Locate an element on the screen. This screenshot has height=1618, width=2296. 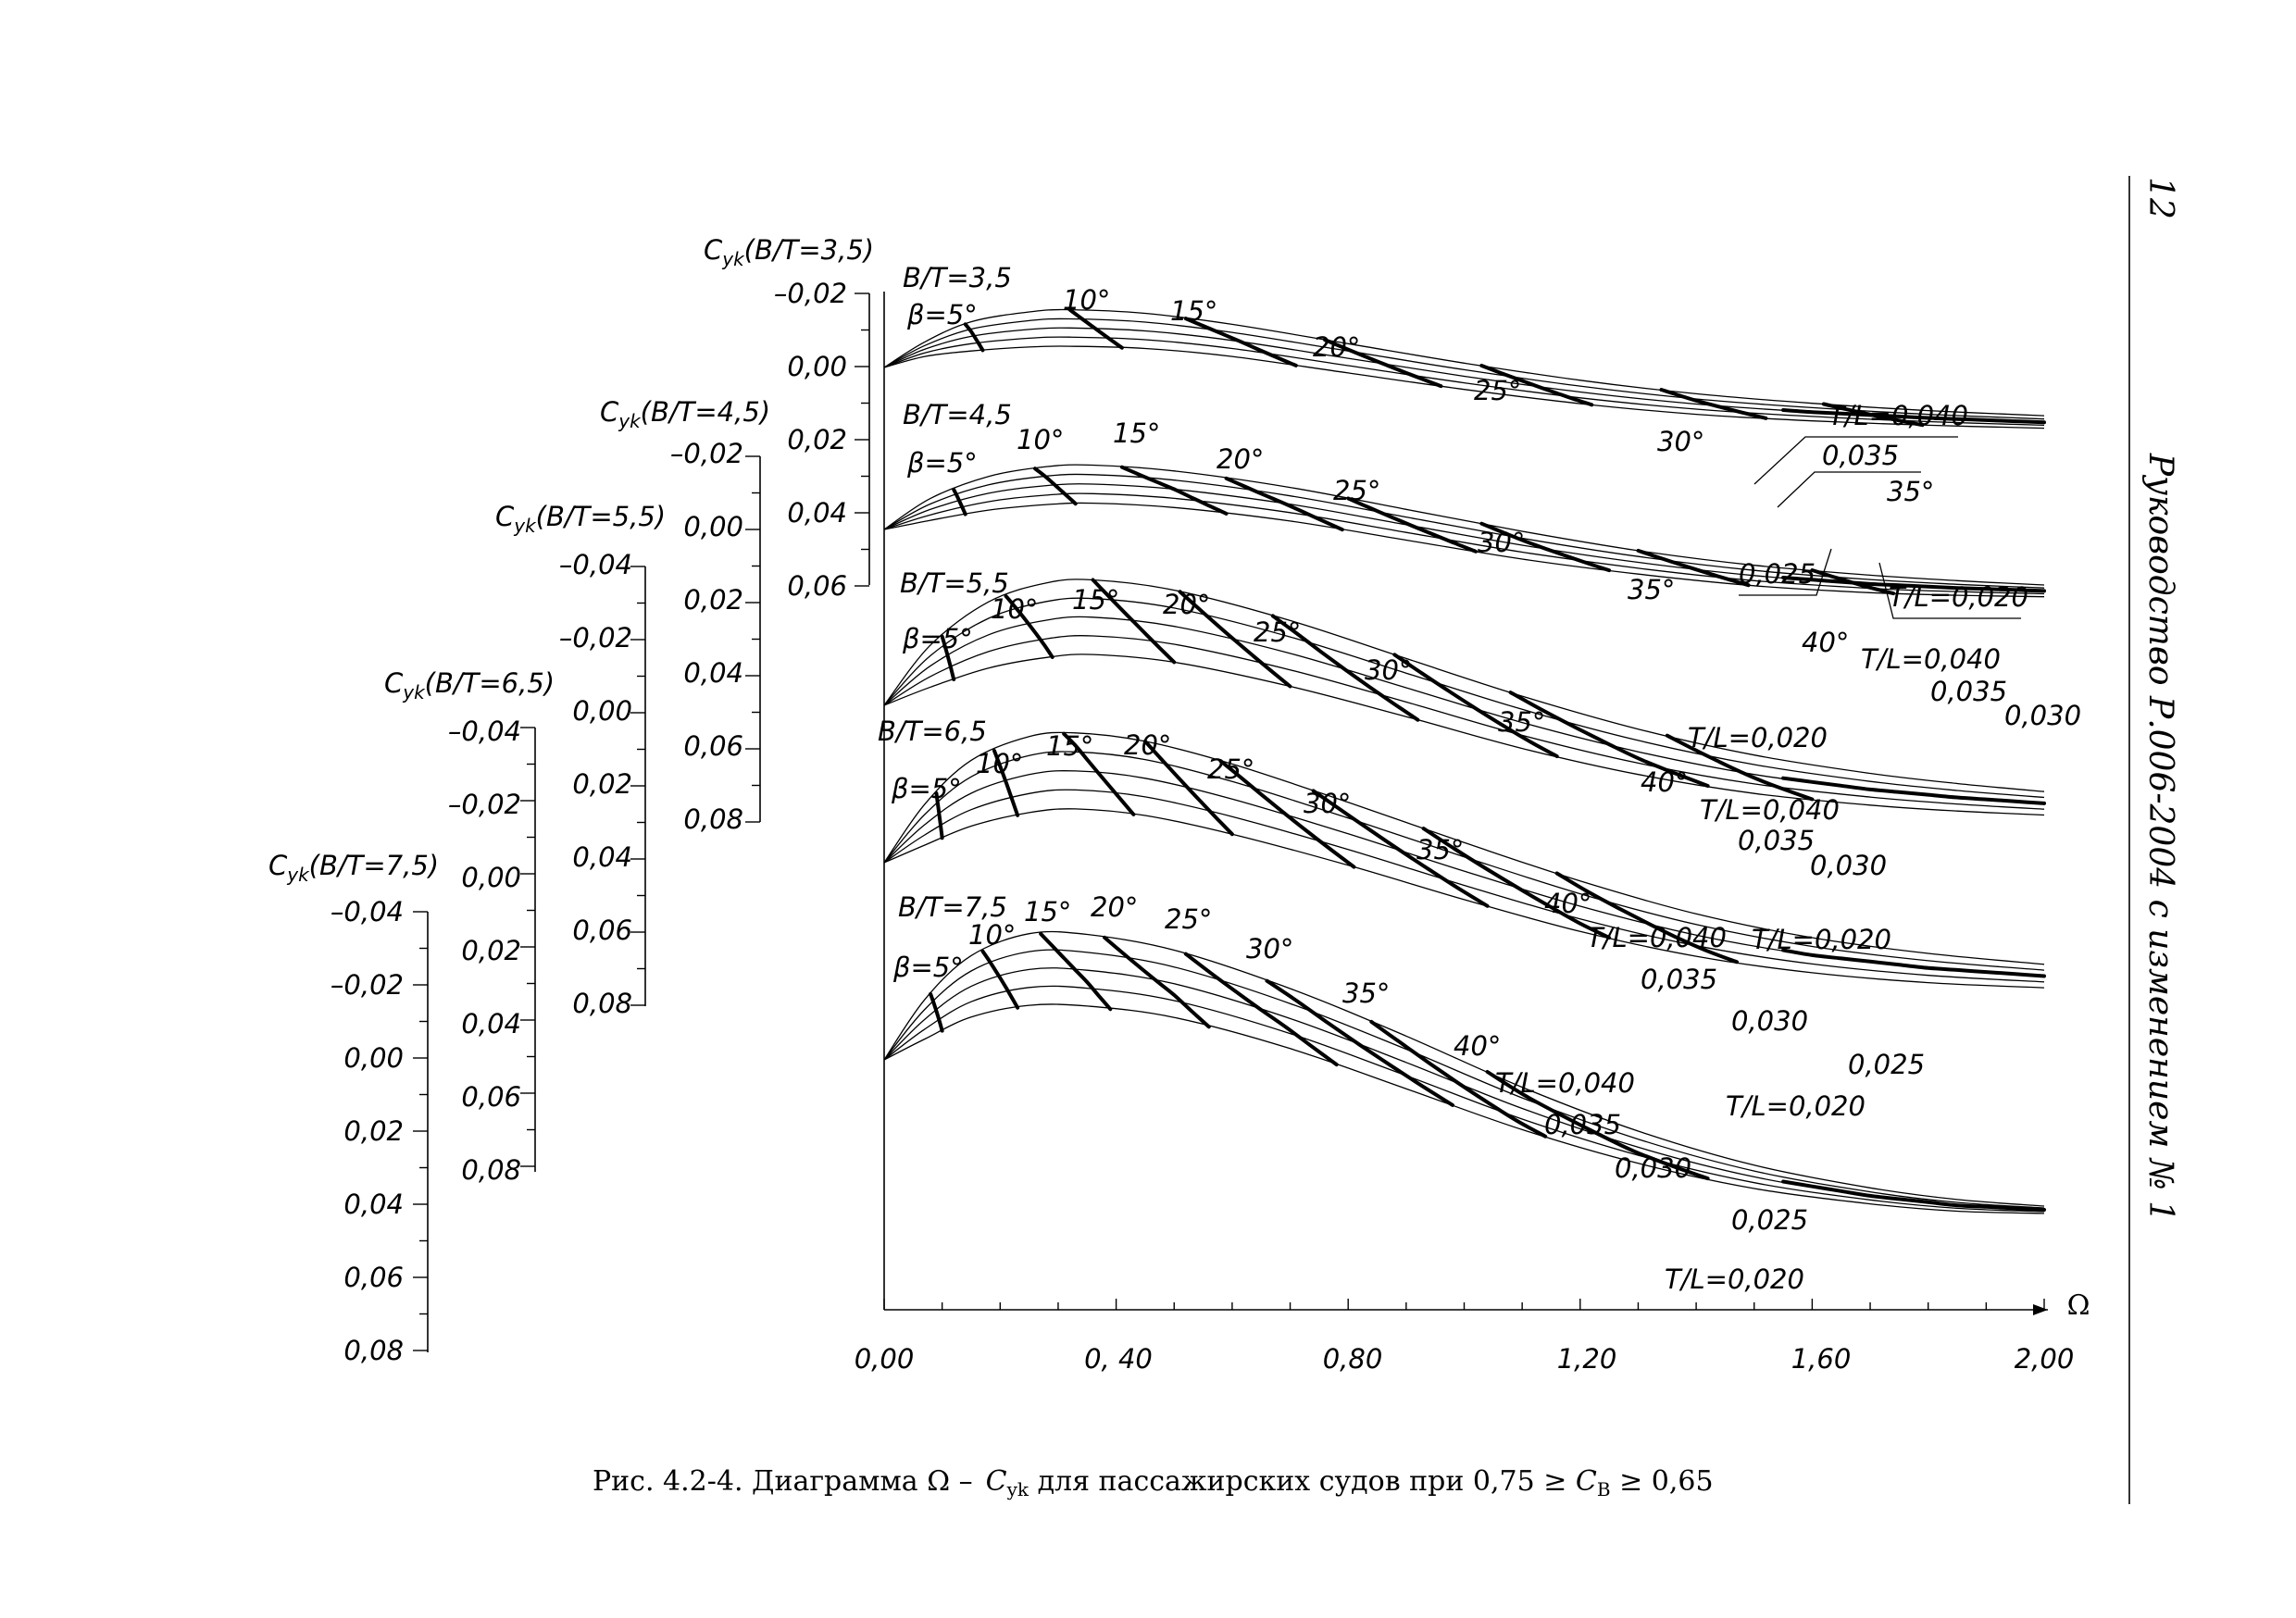
x-axis: 0,00 0, 40 0,80 1,20 1,60 2,00 Ω is located at coordinates (1472, 1332).